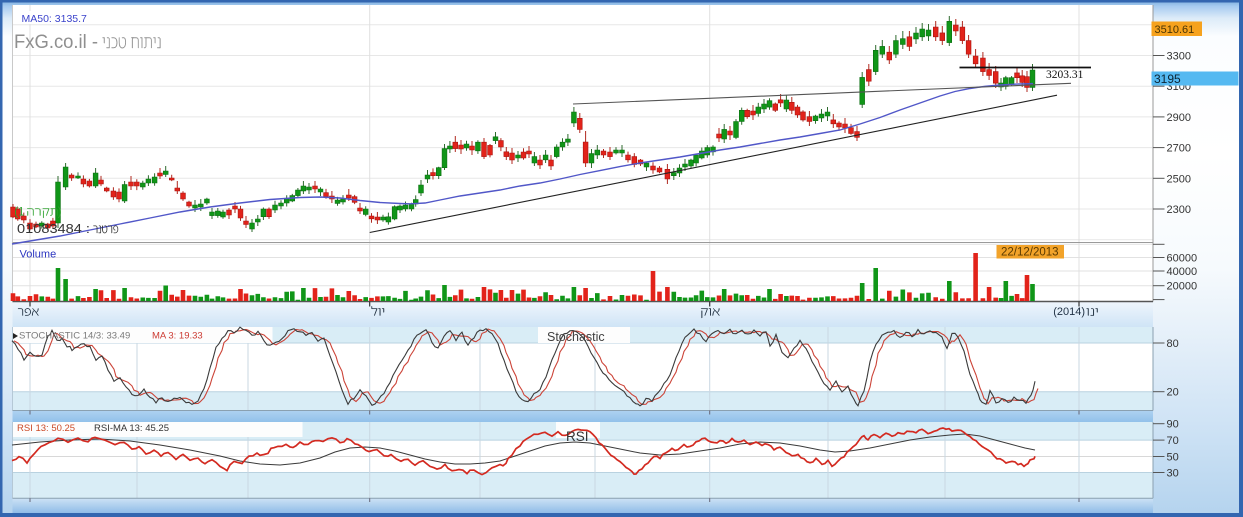 The height and width of the screenshot is (517, 1243). Describe the element at coordinates (1179, 57) in the screenshot. I see `svg-text: 3300` at that location.